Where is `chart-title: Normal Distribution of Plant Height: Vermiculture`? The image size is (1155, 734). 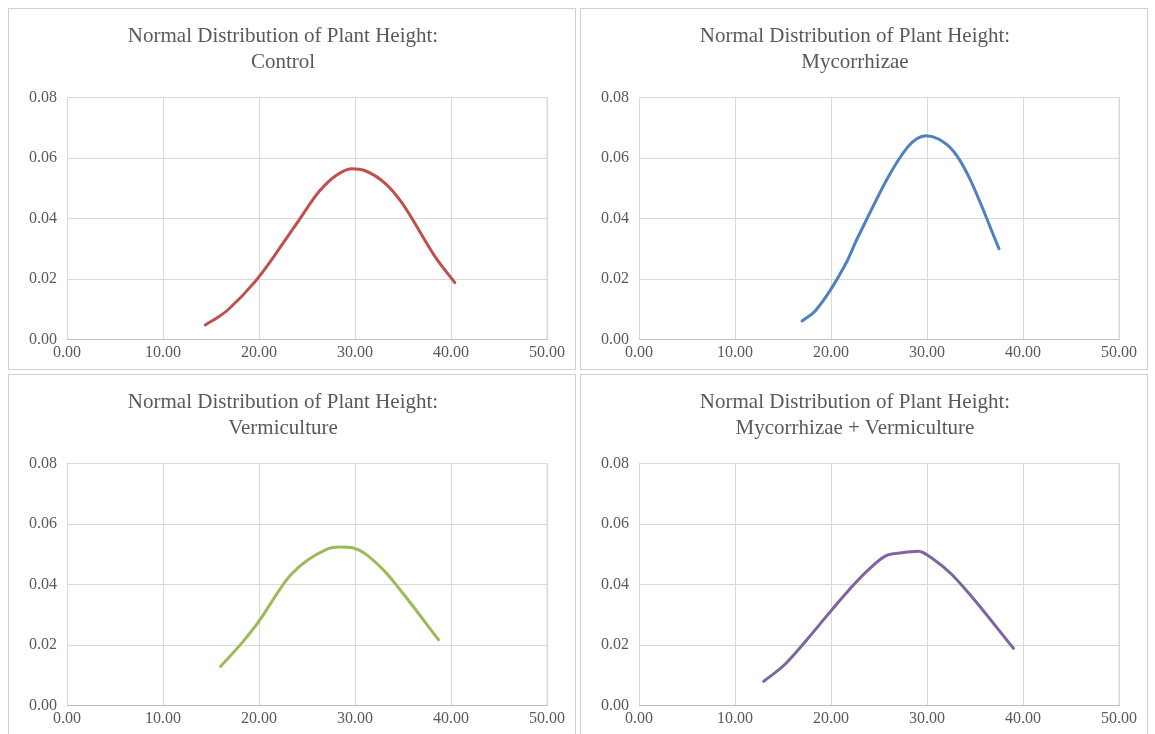
chart-title: Normal Distribution of Plant Height: Vermiculture is located at coordinates (283, 413).